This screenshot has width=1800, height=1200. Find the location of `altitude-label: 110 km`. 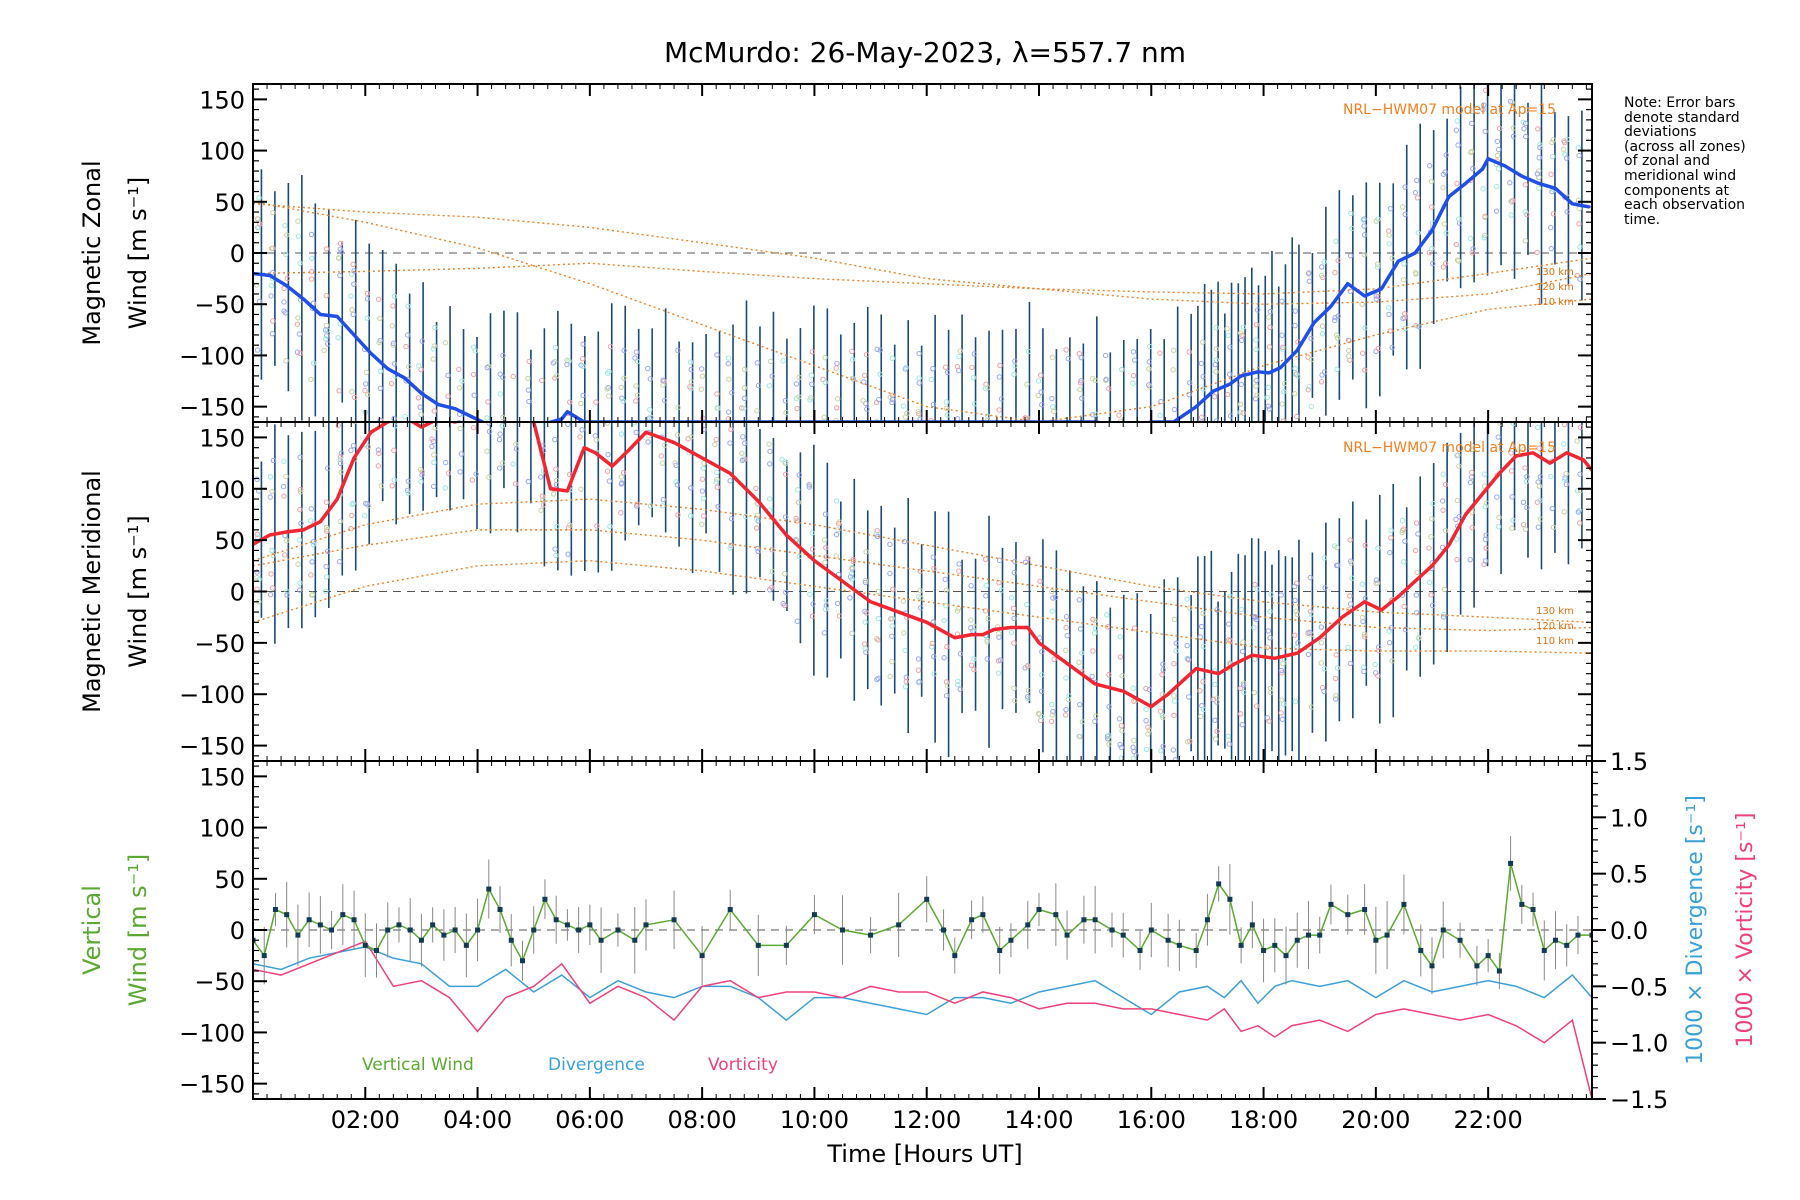

altitude-label: 110 km is located at coordinates (1555, 302).